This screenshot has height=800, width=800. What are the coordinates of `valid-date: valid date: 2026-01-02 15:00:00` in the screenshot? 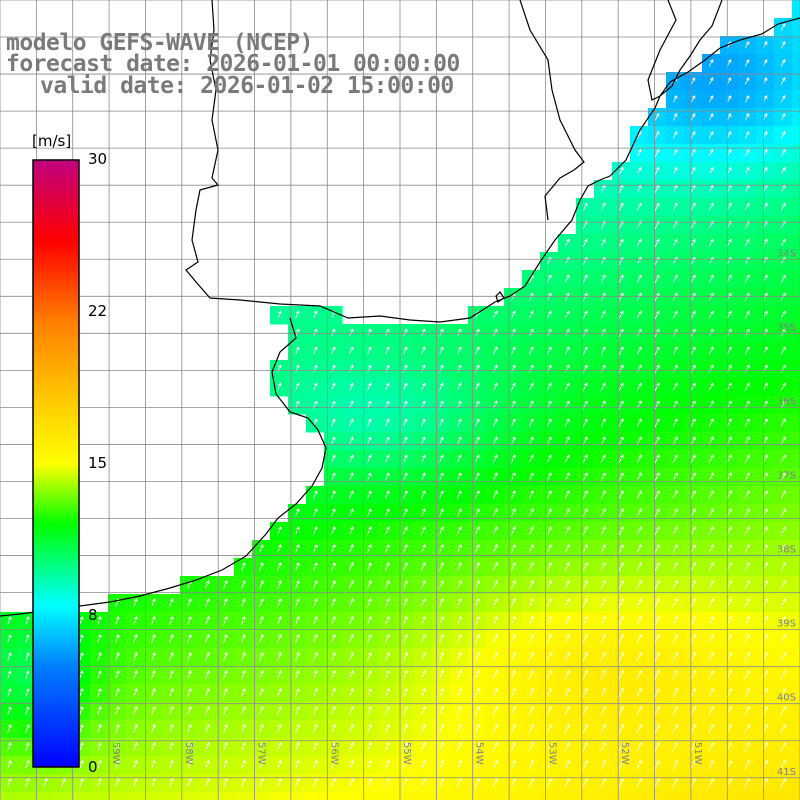 It's located at (247, 86).